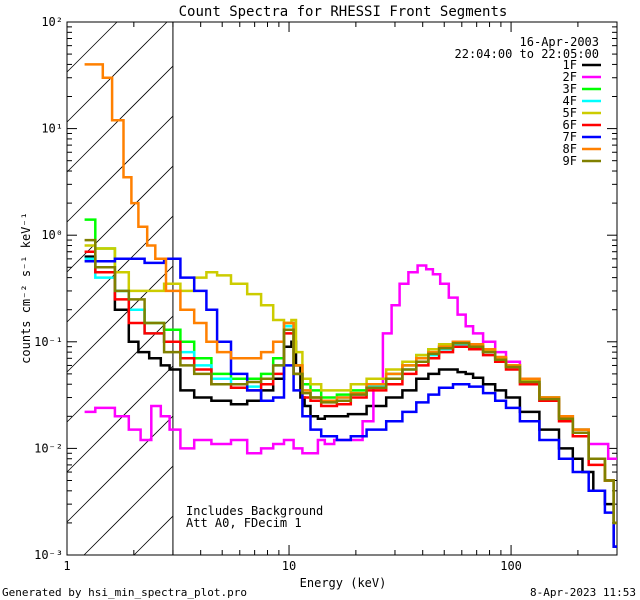 The width and height of the screenshot is (640, 600). I want to click on legend-label-6f: 6F, so click(570, 125).